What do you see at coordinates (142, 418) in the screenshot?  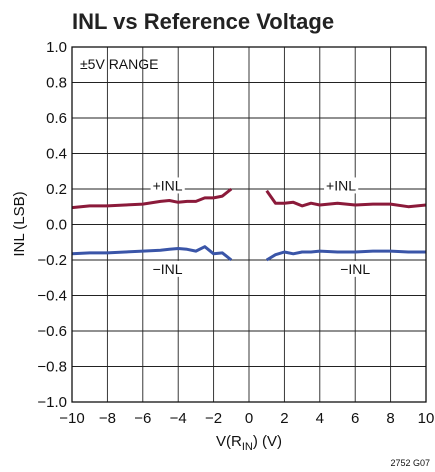 I see `x-tick-label: −6` at bounding box center [142, 418].